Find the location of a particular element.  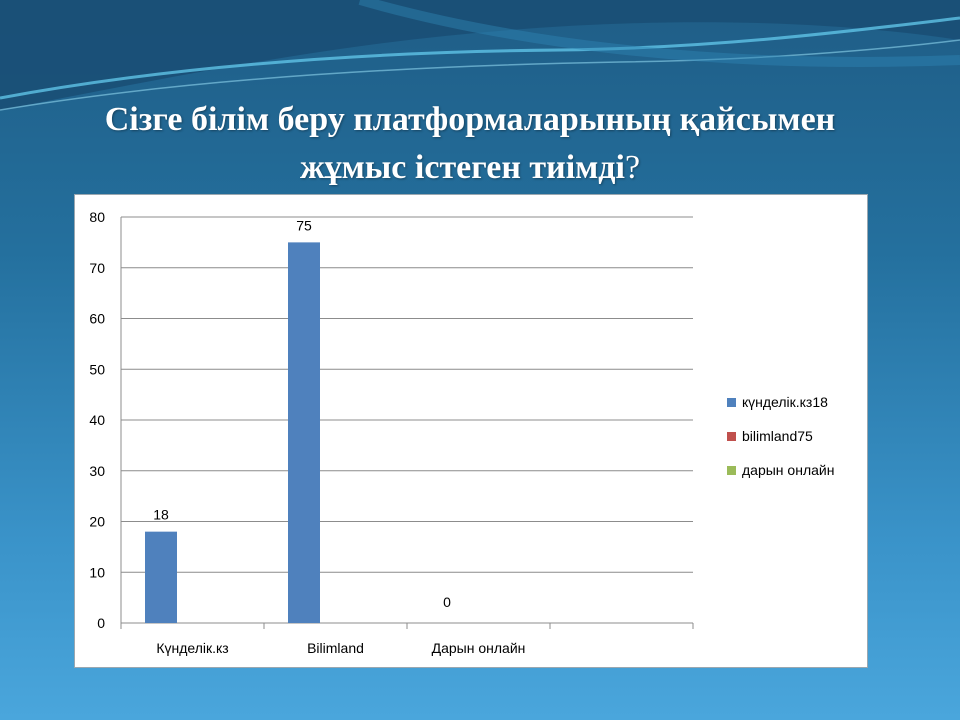

legend-label: bilimland75 is located at coordinates (777, 436).